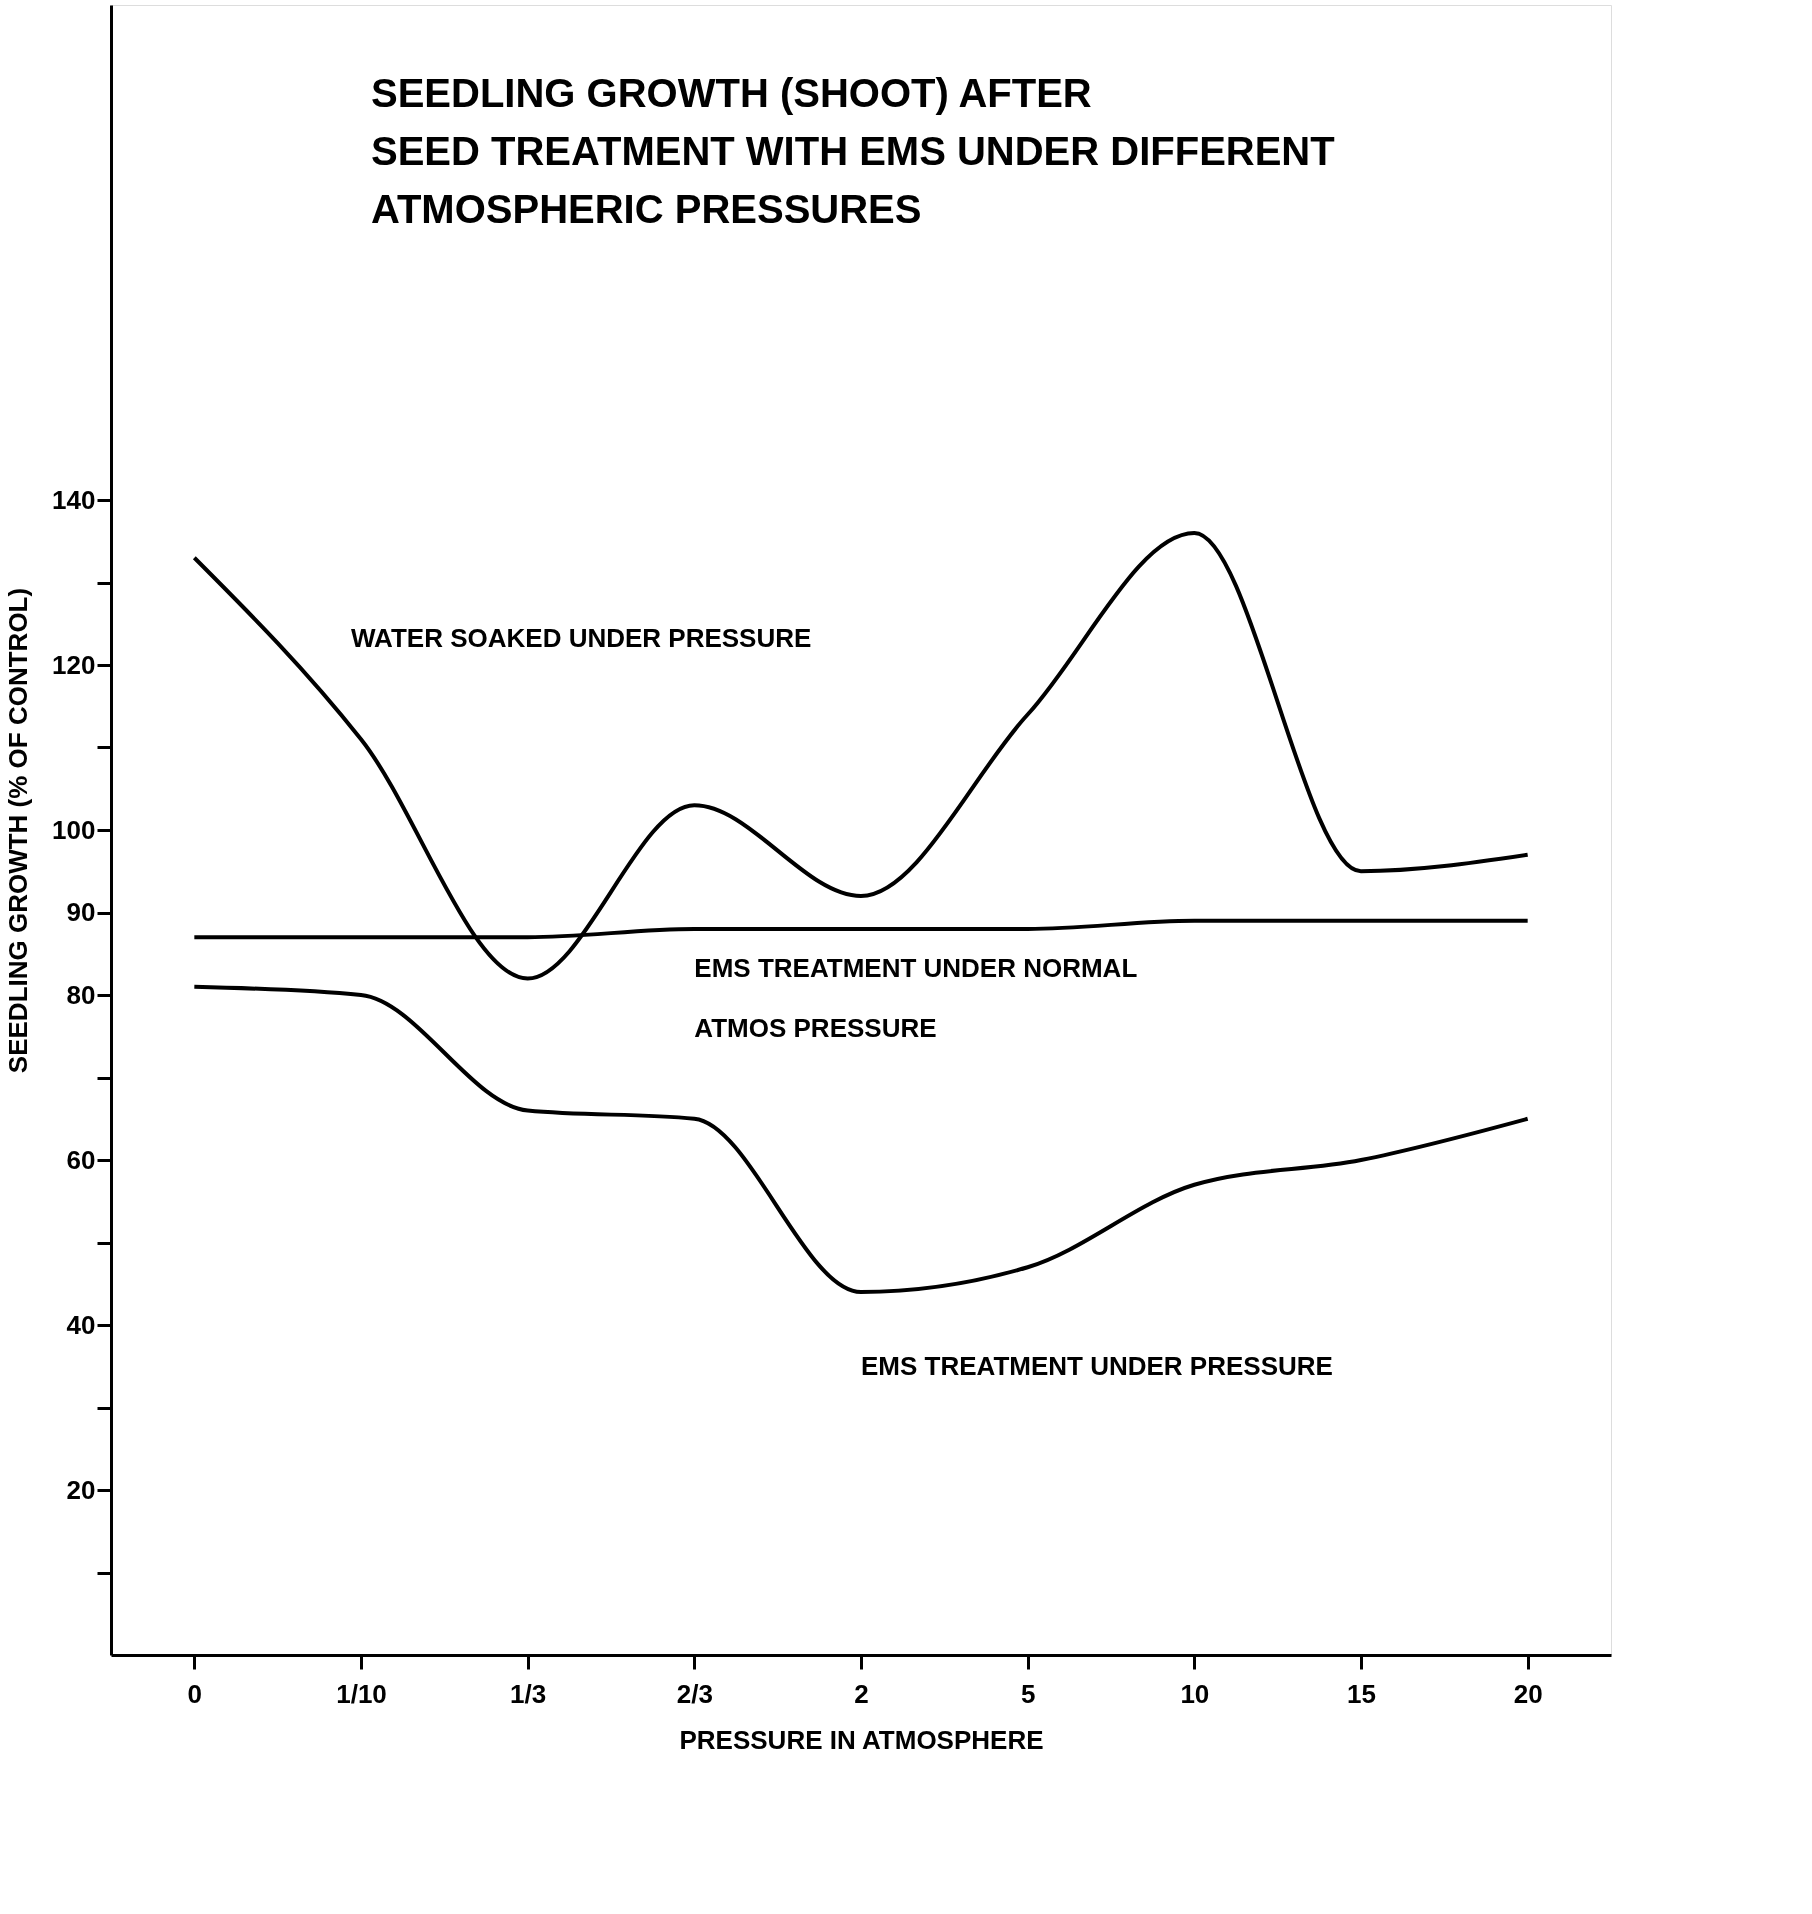 The width and height of the screenshot is (1812, 1914). I want to click on y-tick-label: 80, so click(81, 994).